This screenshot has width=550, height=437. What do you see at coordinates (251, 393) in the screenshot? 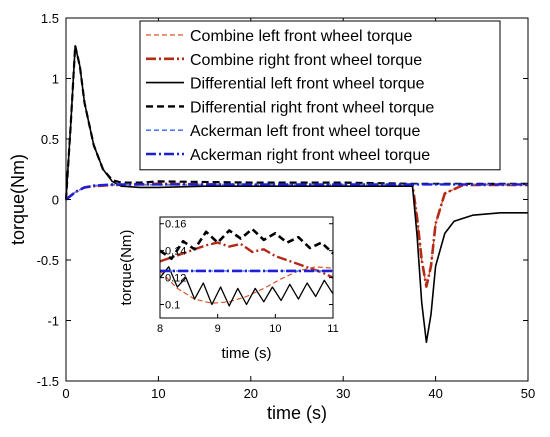
I see `x-tick-label: 20` at bounding box center [251, 393].